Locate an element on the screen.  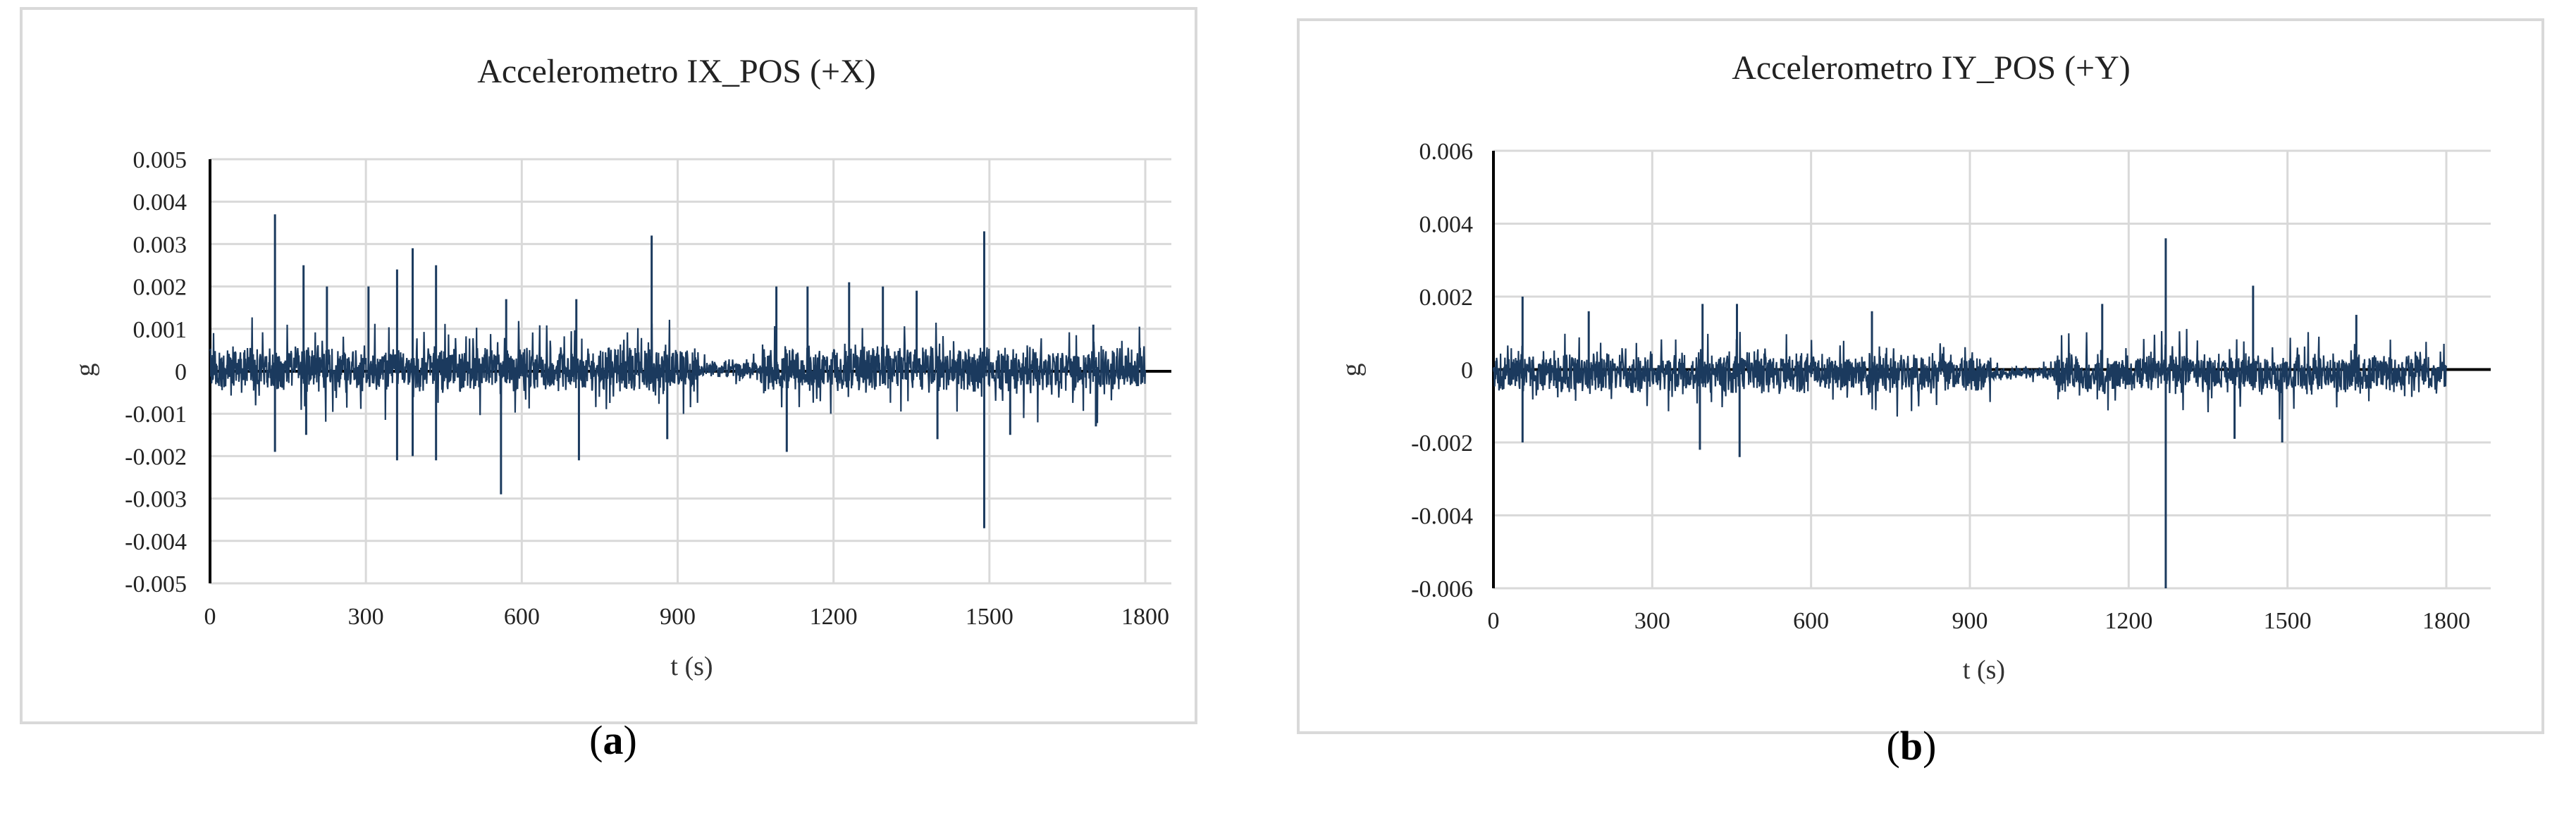
panel-caption: (a) is located at coordinates (613, 740).